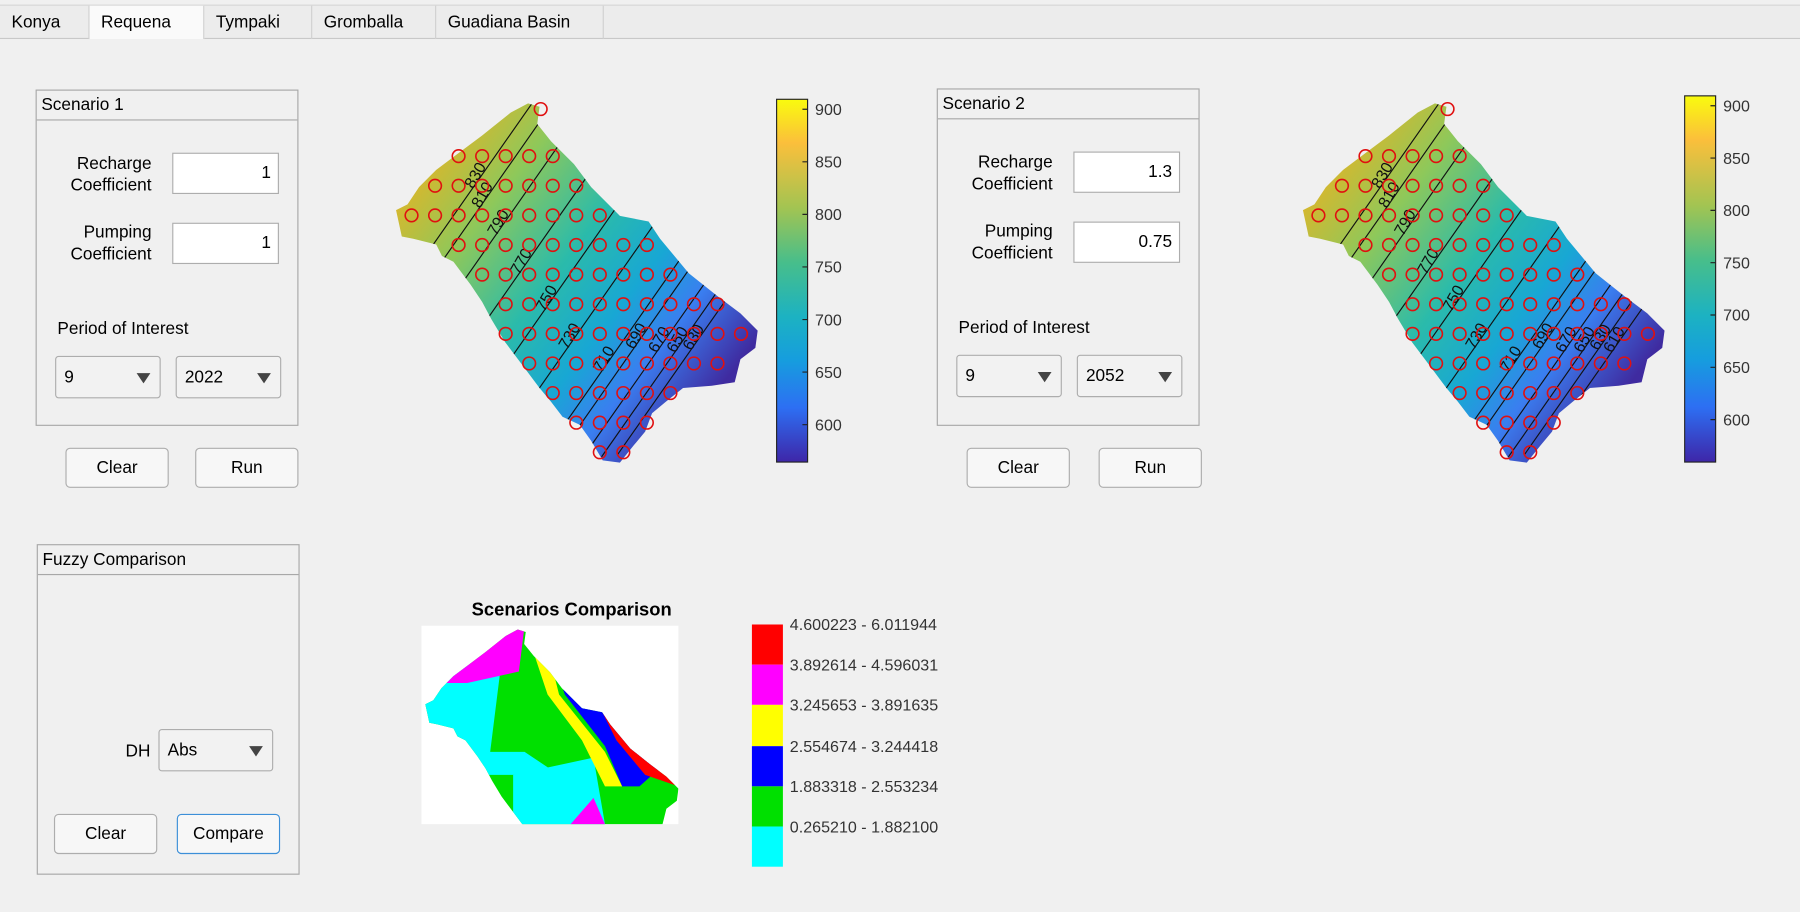 This screenshot has height=912, width=1800. What do you see at coordinates (228, 377) in the screenshot?
I see `year-dropdown: 2022` at bounding box center [228, 377].